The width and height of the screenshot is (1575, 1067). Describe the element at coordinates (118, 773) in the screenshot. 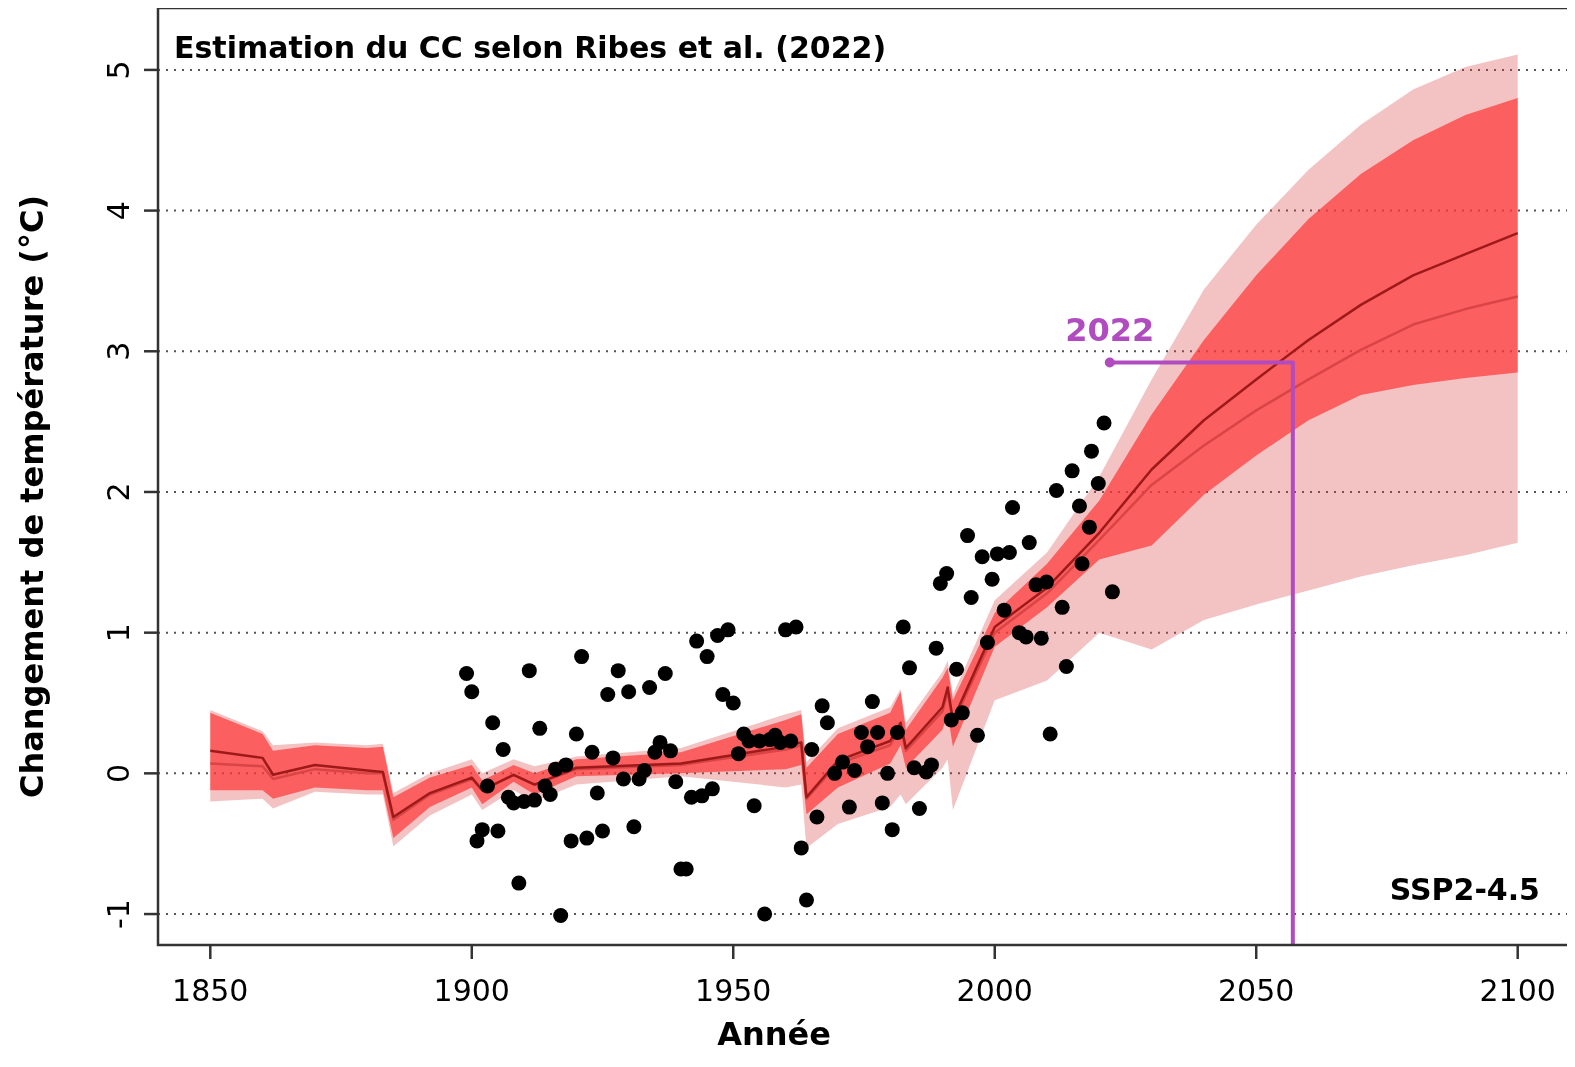

I see `y-tick-label: 0` at that location.